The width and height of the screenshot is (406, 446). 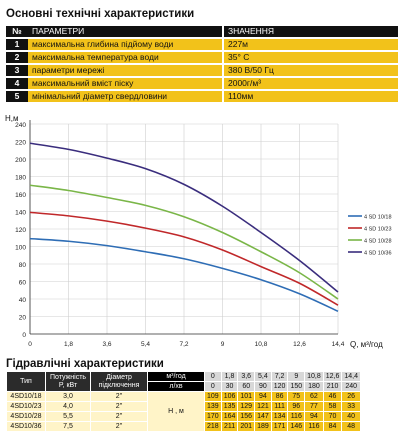 I want to click on hyd-h: 211, so click(x=229, y=426).